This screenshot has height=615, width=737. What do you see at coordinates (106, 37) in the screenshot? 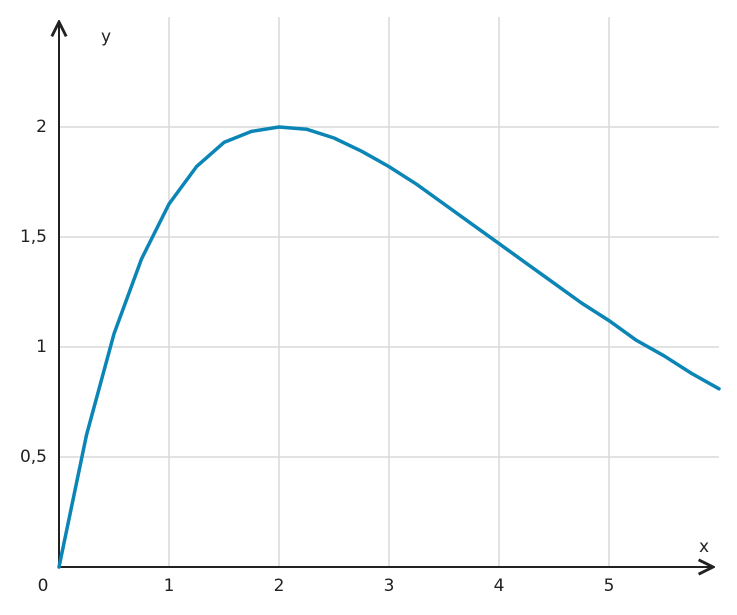
I see `y-axis-label: y` at bounding box center [106, 37].